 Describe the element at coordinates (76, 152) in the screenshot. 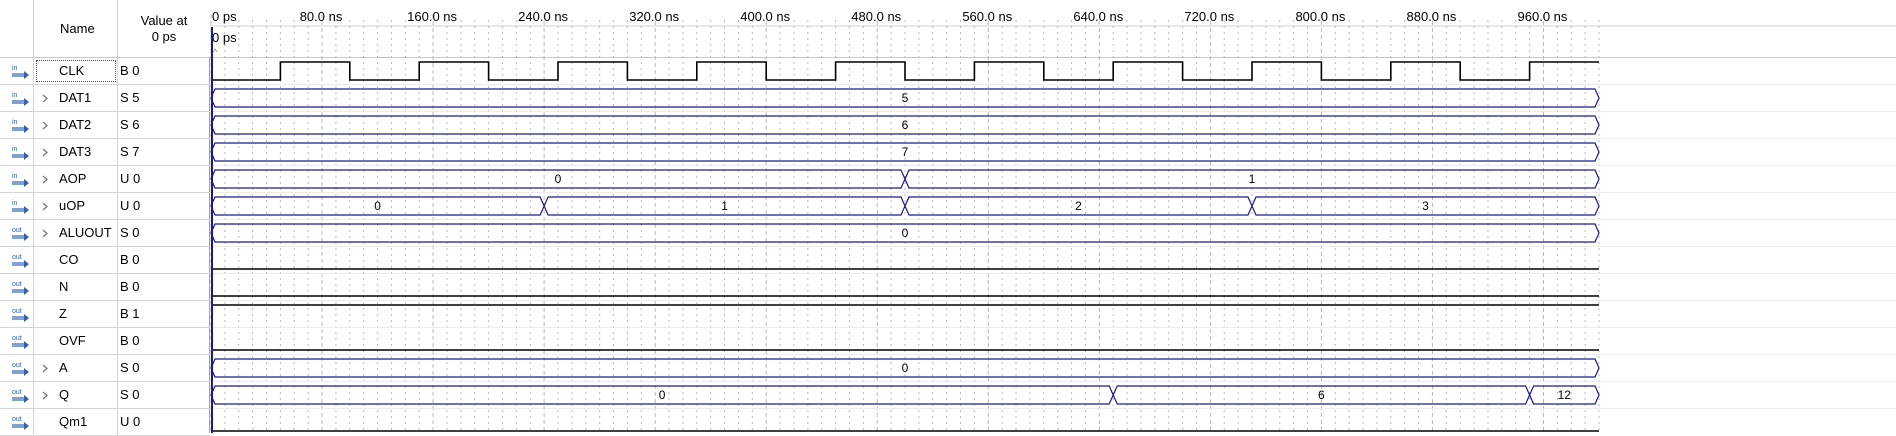

I see `signal-name-cell: DAT3` at that location.